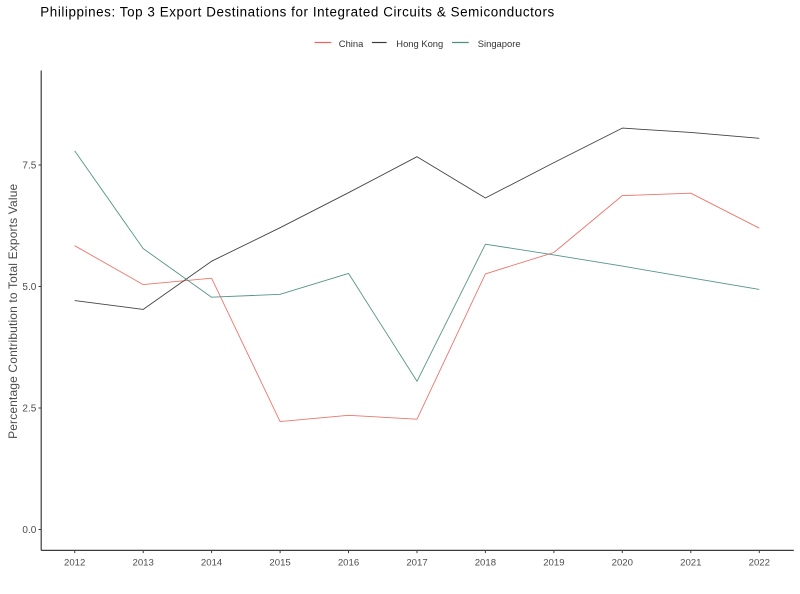 The height and width of the screenshot is (594, 800). I want to click on svg-text: 2022, so click(759, 563).